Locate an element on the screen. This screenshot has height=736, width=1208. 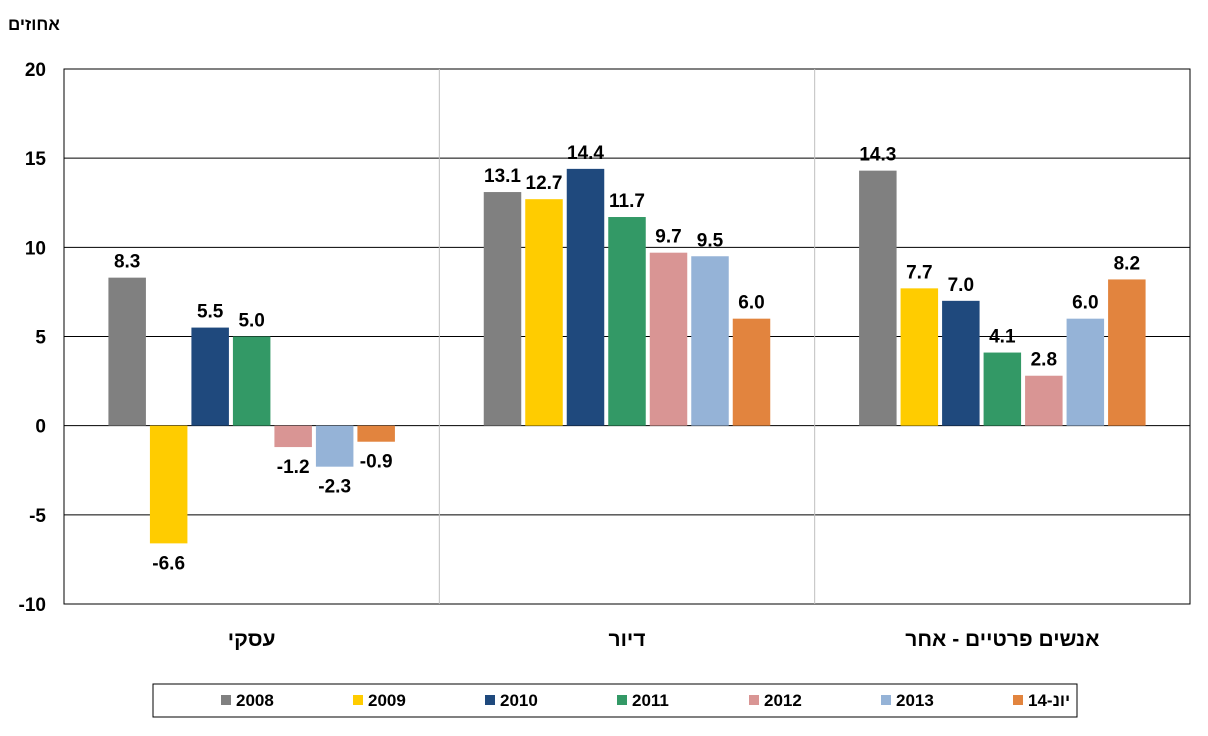
data-label: -0.9 is located at coordinates (376, 462).